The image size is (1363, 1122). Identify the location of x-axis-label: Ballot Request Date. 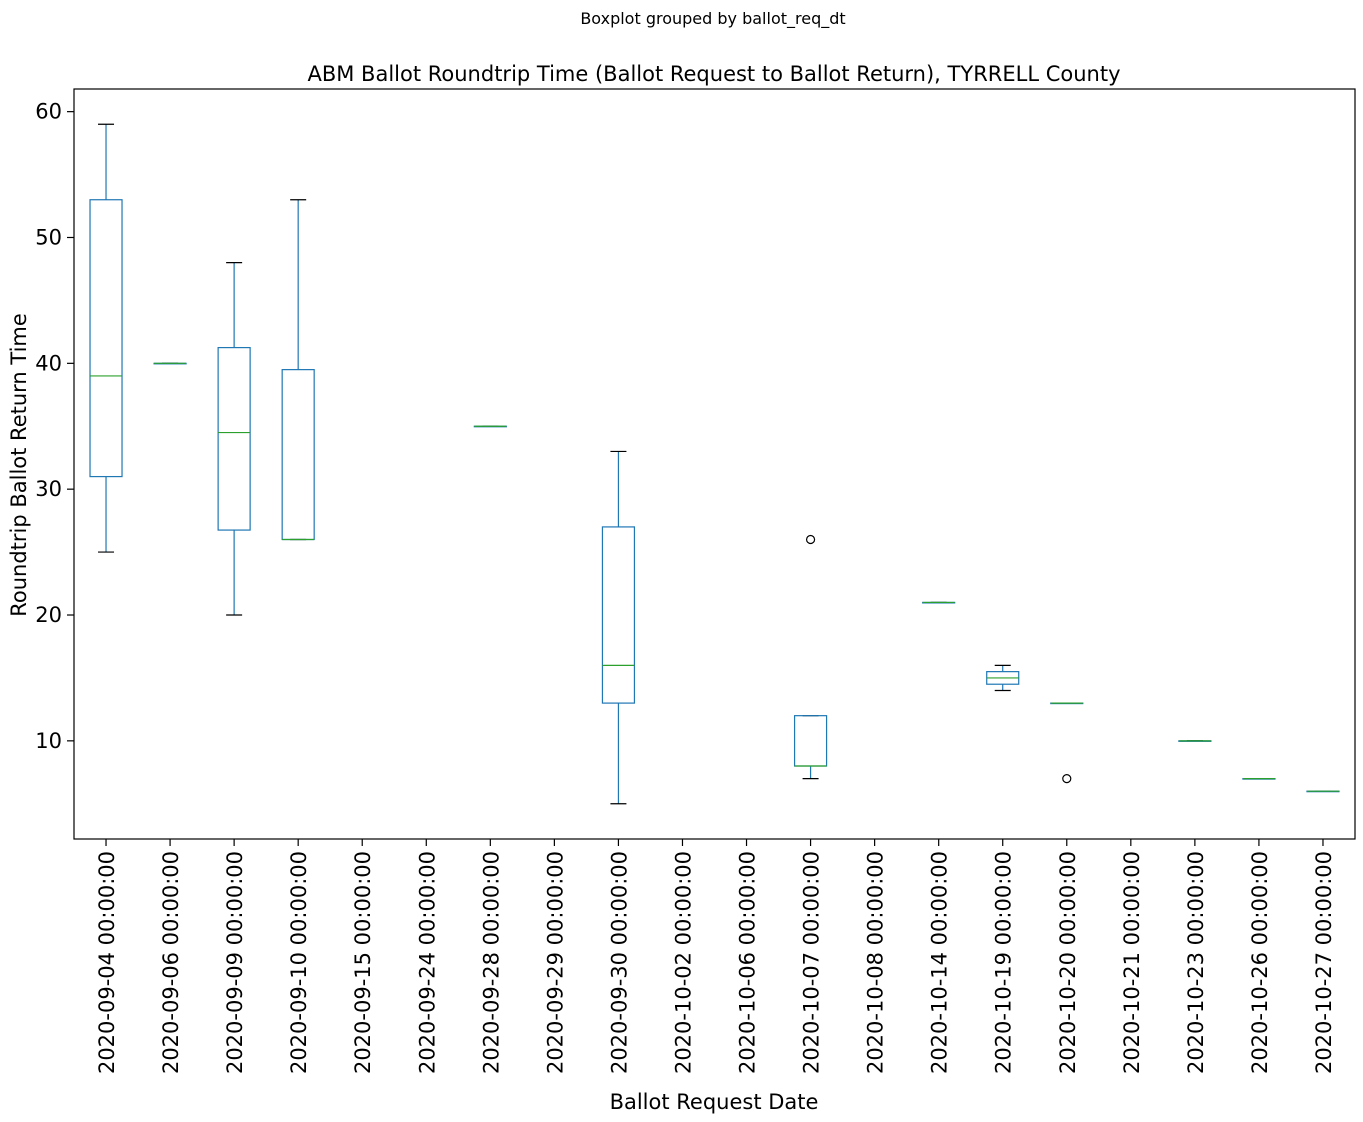
(714, 1102).